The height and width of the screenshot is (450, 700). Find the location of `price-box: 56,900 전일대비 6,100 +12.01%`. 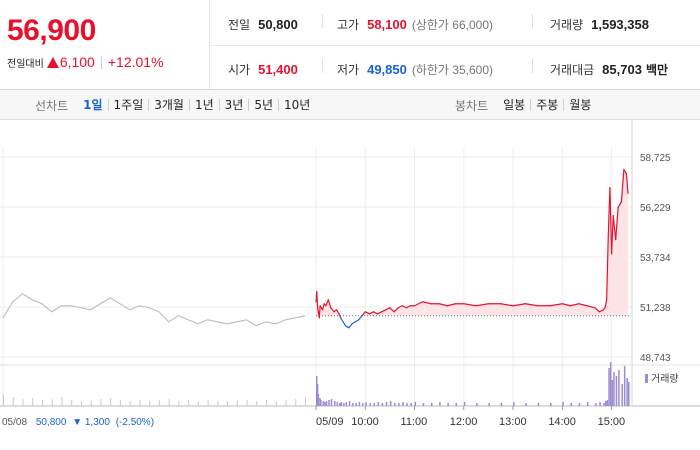

price-box: 56,900 전일대비 6,100 +12.01% is located at coordinates (105, 45).